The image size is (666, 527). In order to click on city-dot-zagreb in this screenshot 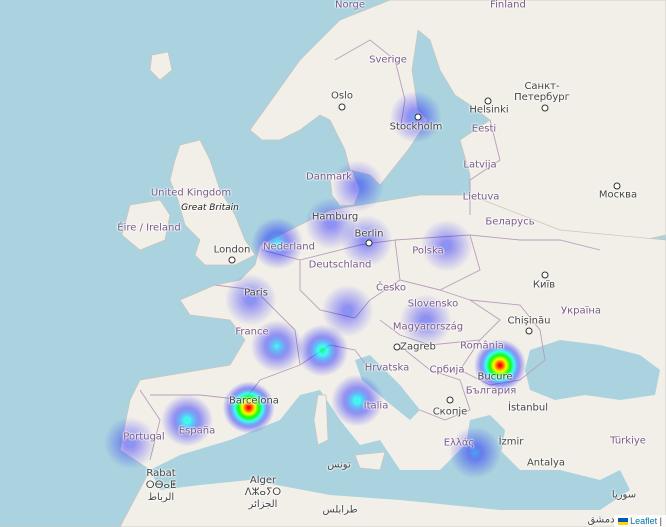, I will do `click(397, 347)`.